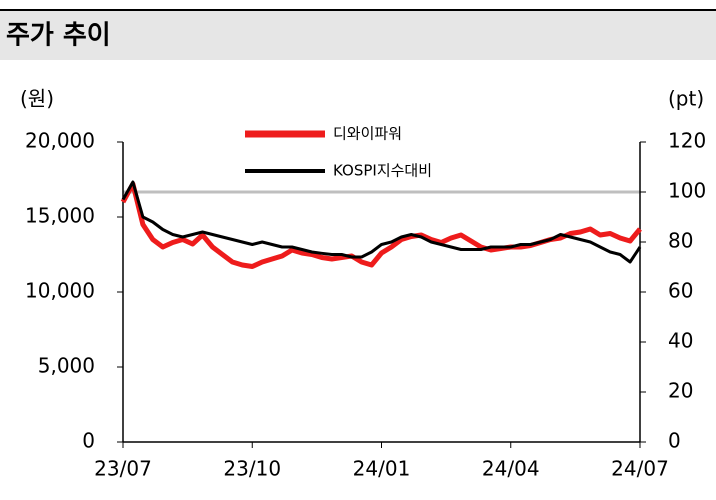 This screenshot has width=716, height=500. Describe the element at coordinates (252, 469) in the screenshot. I see `x-tick-label: 23/10` at that location.